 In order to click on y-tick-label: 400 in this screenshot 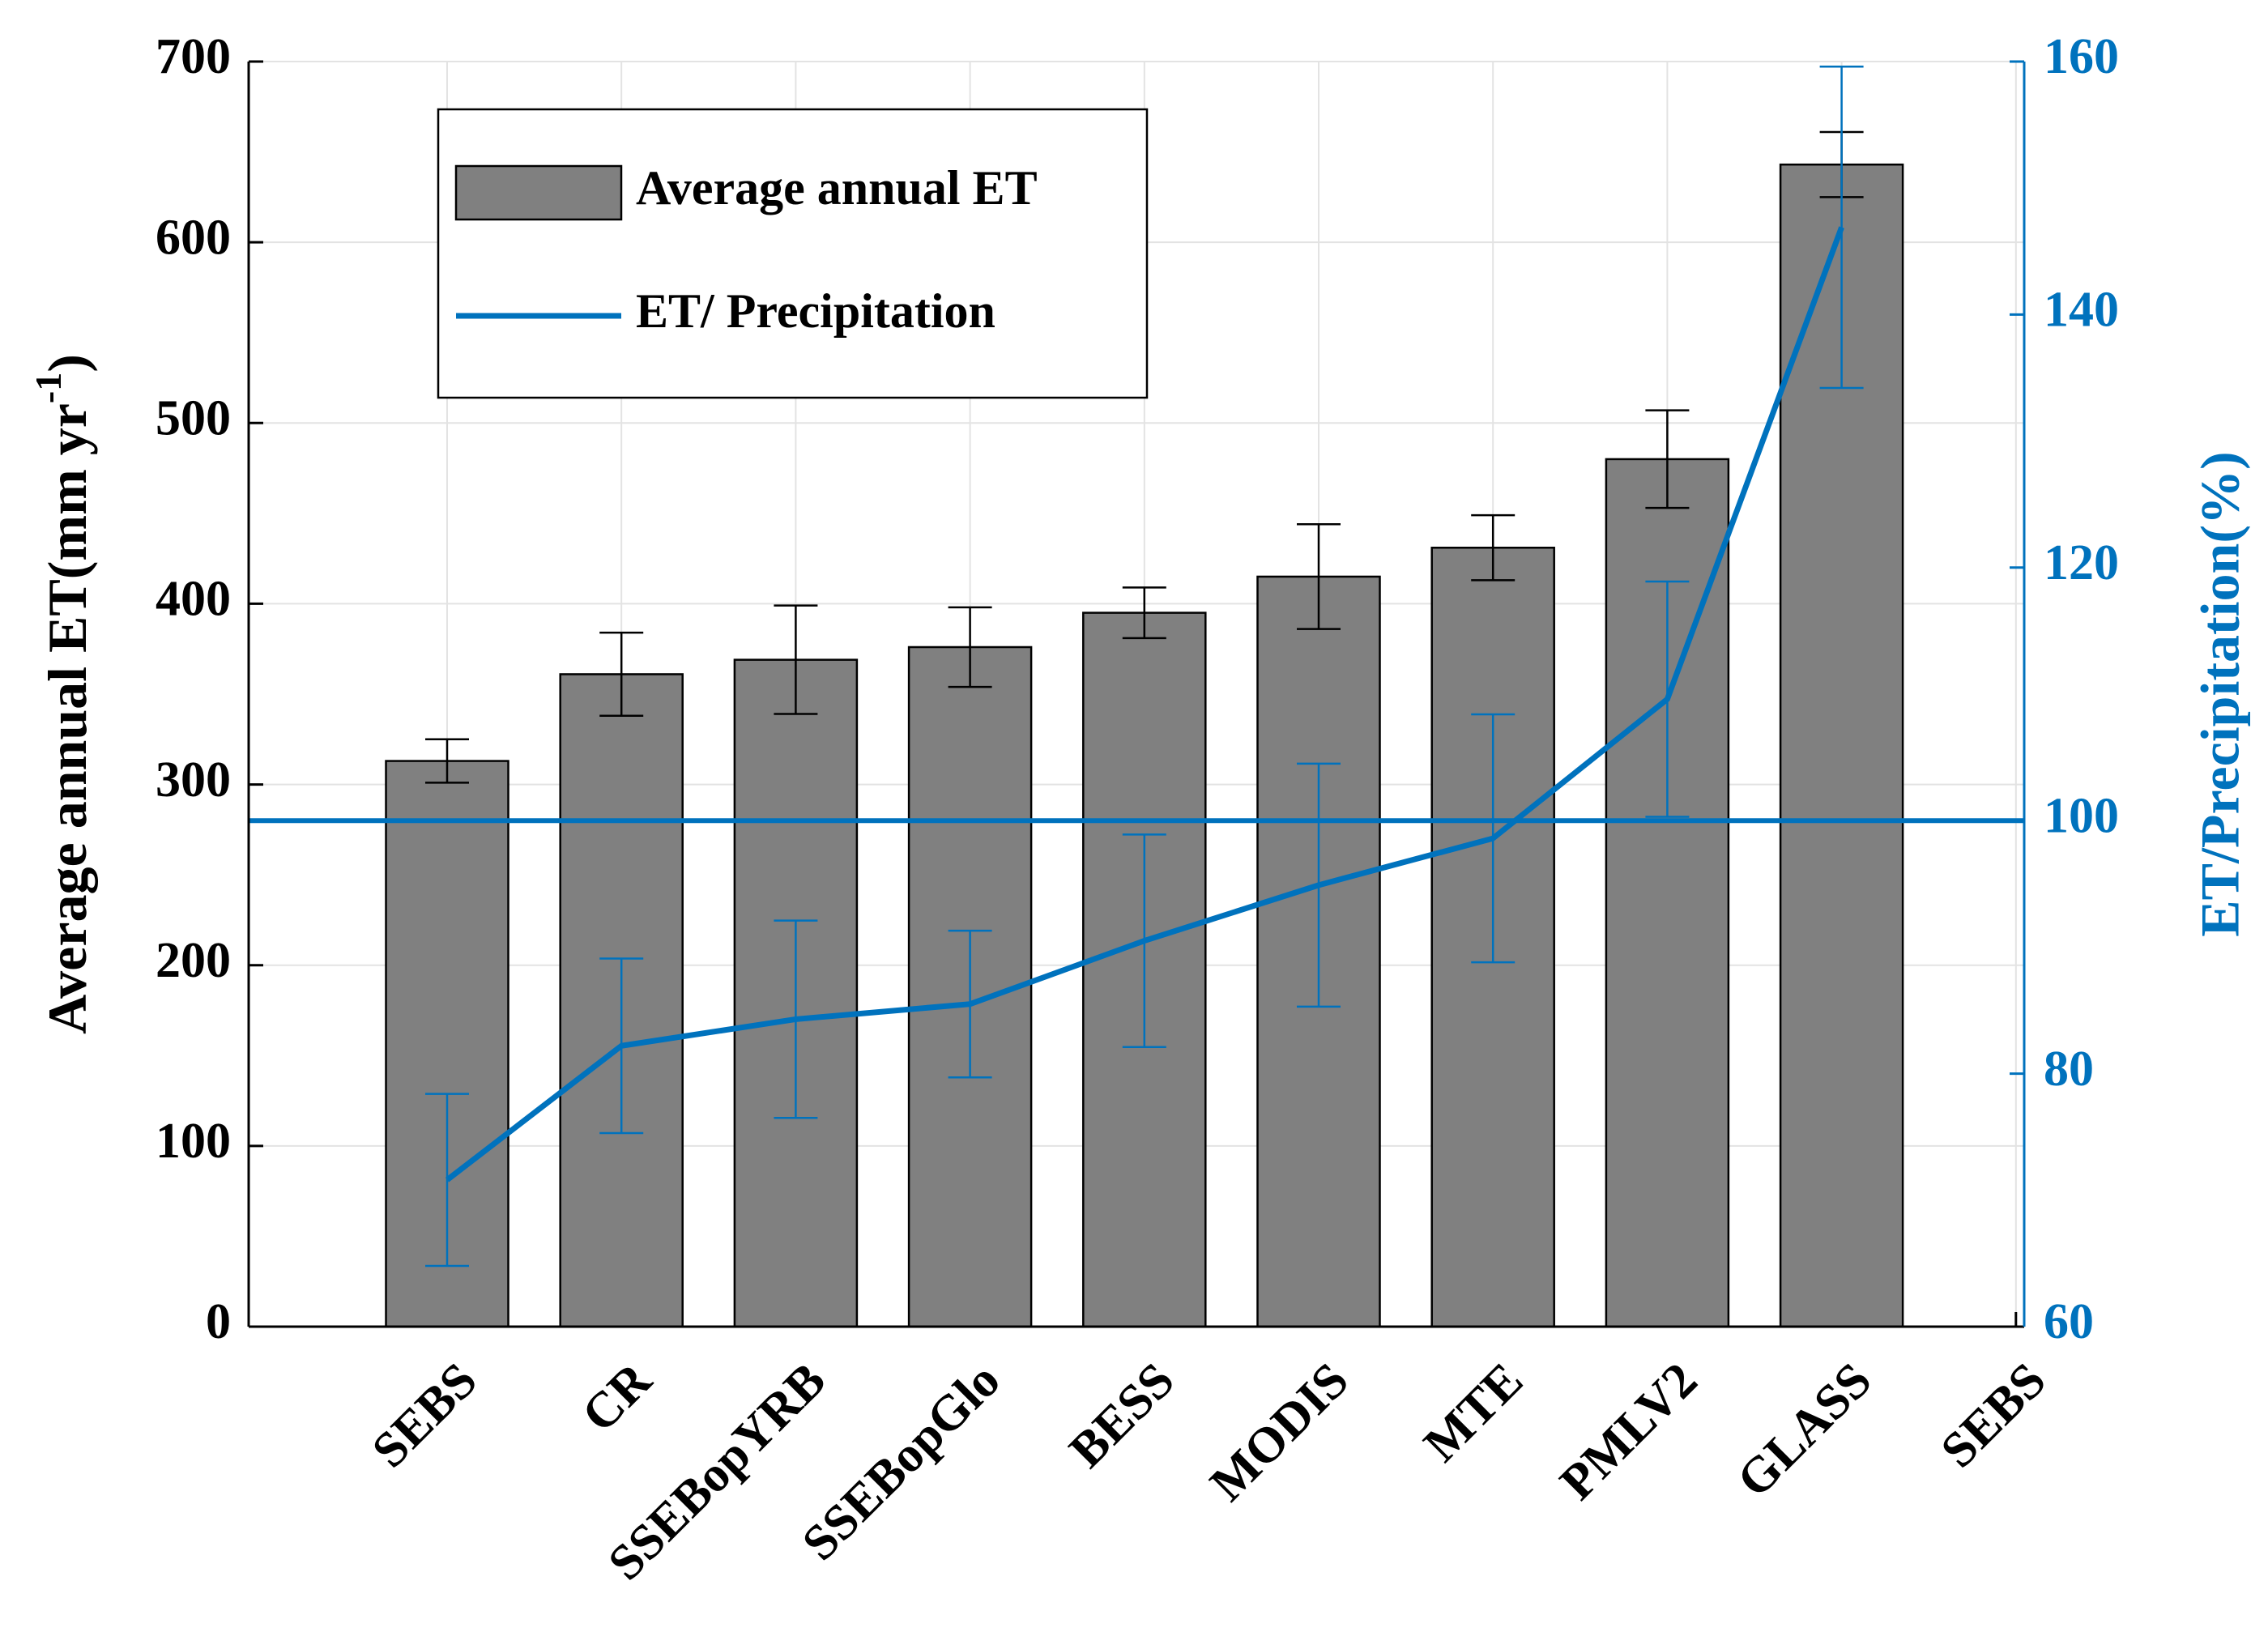, I will do `click(193, 599)`.